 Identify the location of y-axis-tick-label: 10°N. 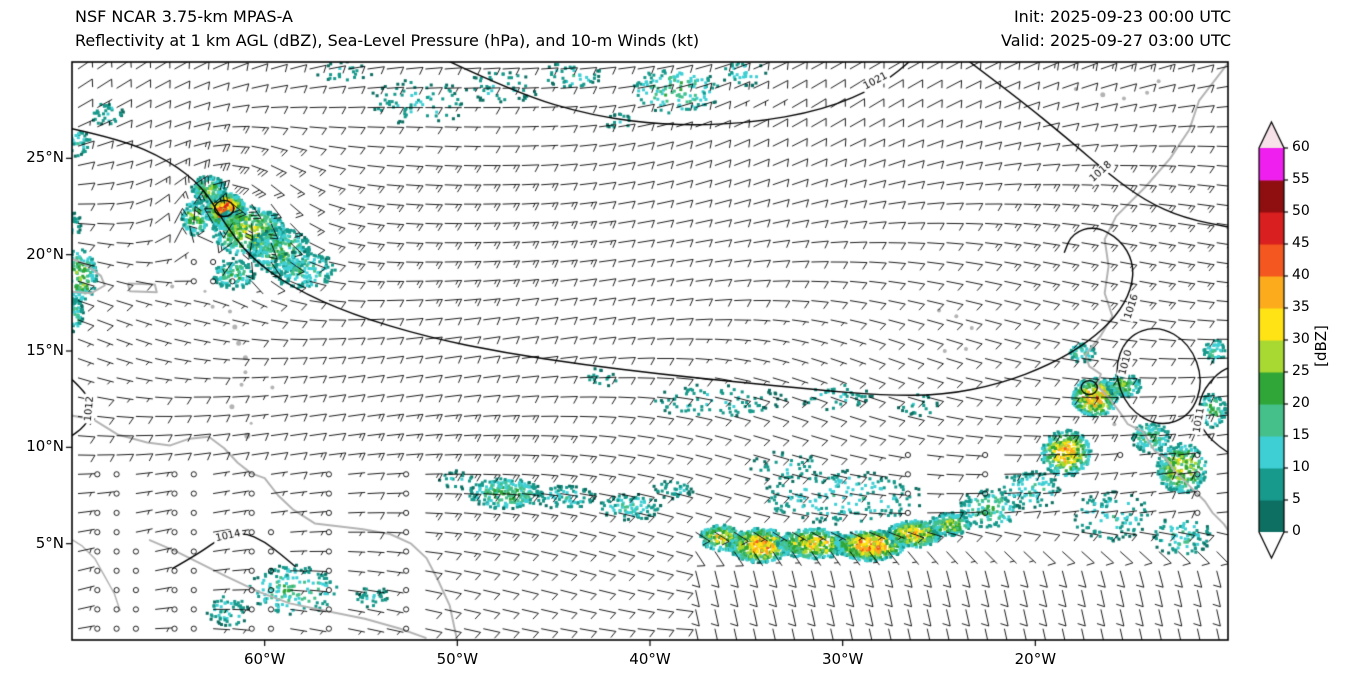
(45, 446).